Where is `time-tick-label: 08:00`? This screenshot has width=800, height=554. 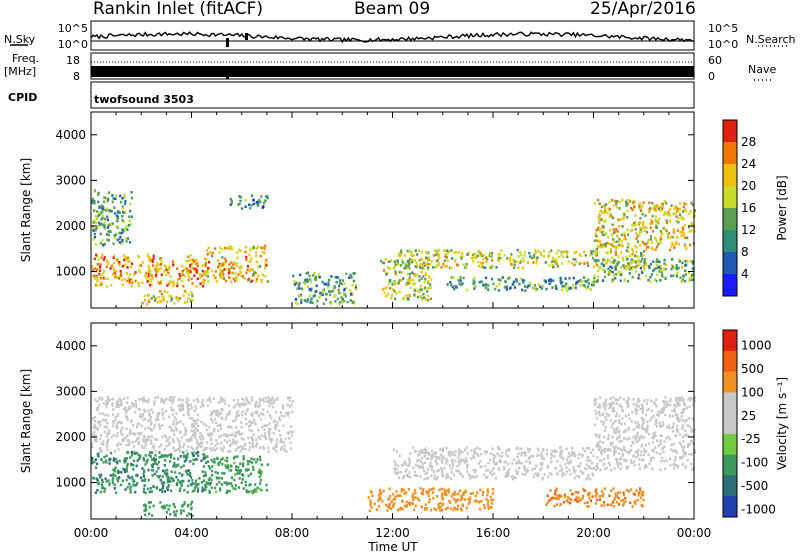
time-tick-label: 08:00 is located at coordinates (292, 533).